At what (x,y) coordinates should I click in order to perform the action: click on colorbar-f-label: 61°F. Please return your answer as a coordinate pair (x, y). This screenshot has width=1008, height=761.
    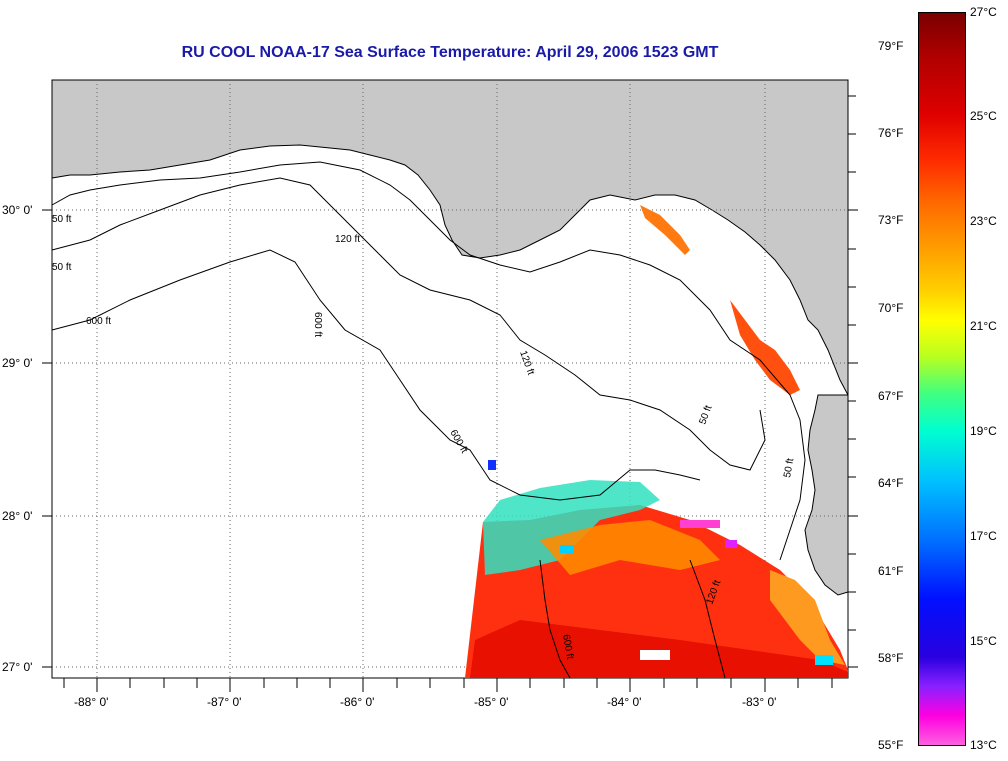
    Looking at the image, I should click on (891, 571).